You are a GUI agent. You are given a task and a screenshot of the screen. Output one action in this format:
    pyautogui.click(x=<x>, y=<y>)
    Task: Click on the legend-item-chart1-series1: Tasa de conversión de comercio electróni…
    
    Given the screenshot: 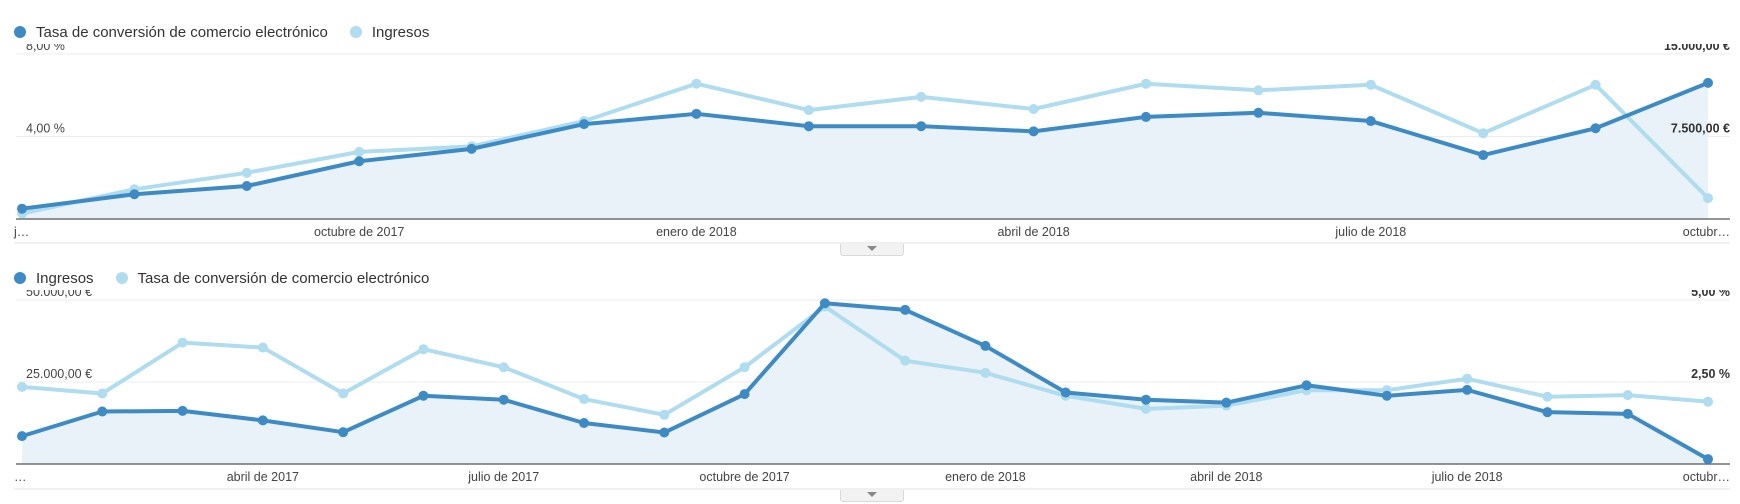 What is the action you would take?
    pyautogui.click(x=171, y=32)
    